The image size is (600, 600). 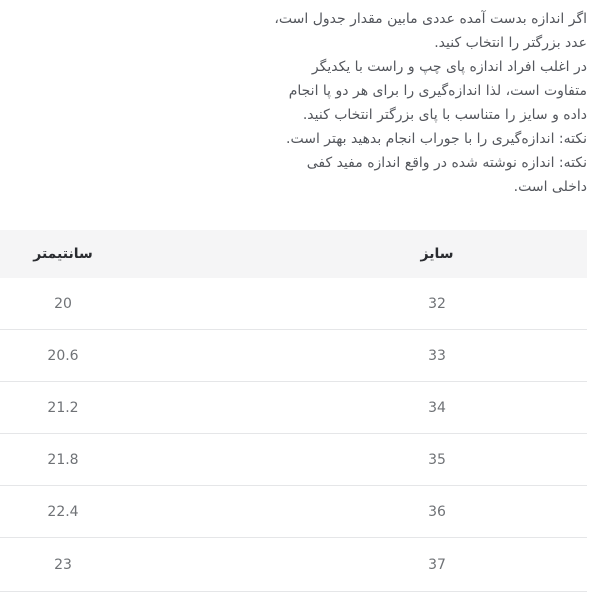 What do you see at coordinates (510, 43) in the screenshot?
I see `instruction-line: عدد بزرگتر را انتخاب کنید.` at bounding box center [510, 43].